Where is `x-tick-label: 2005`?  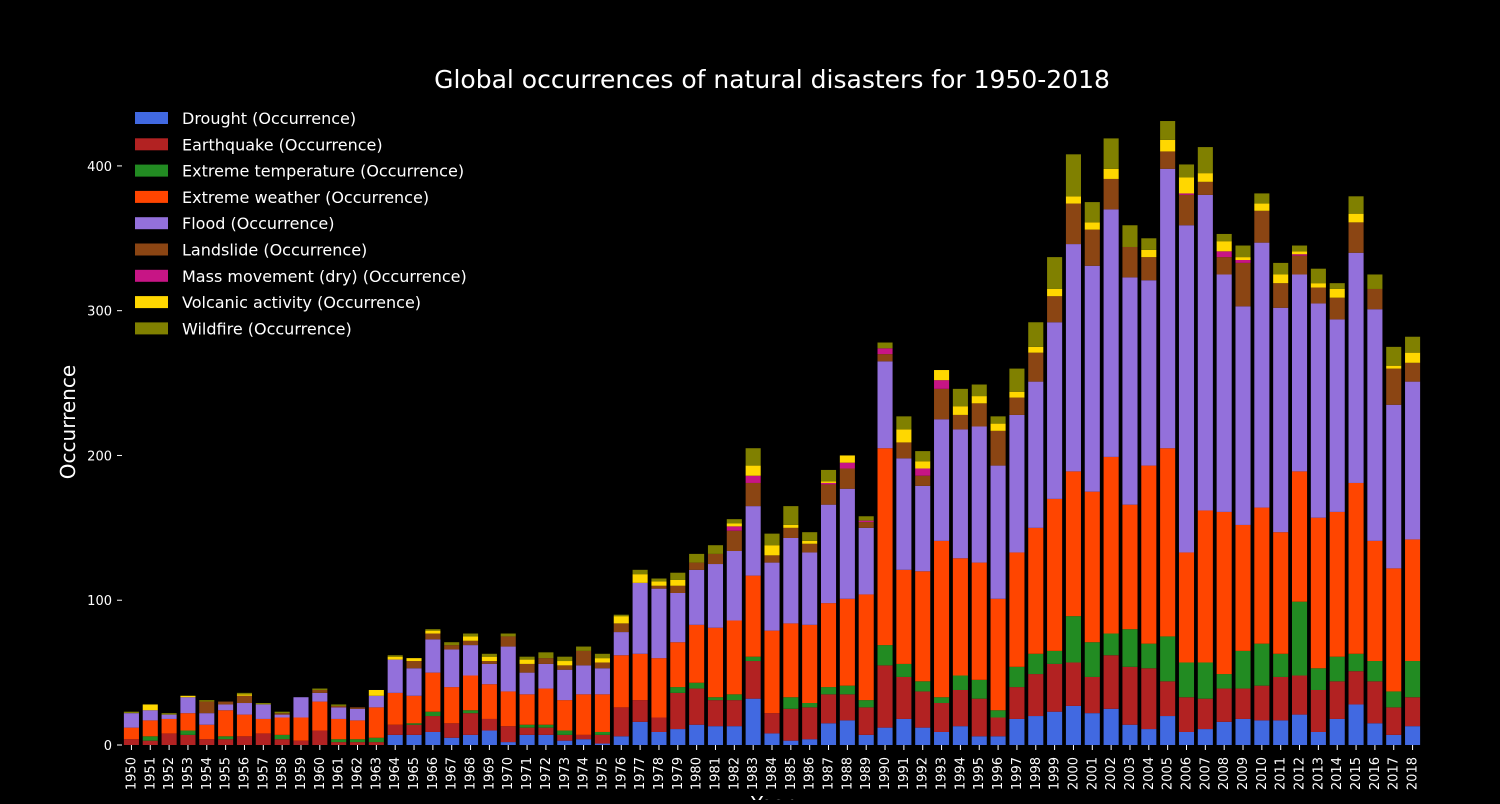 x-tick-label: 2005 is located at coordinates (1168, 773).